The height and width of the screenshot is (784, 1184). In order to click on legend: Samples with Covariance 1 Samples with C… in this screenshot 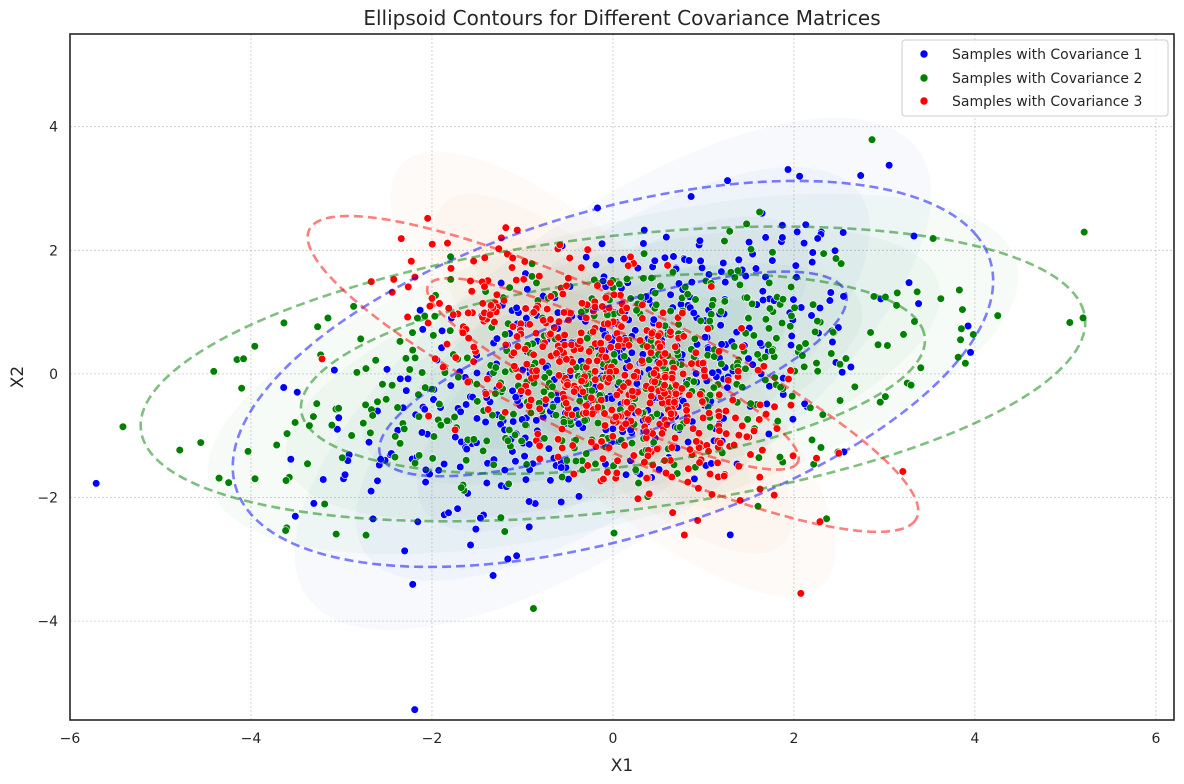, I will do `click(1035, 78)`.